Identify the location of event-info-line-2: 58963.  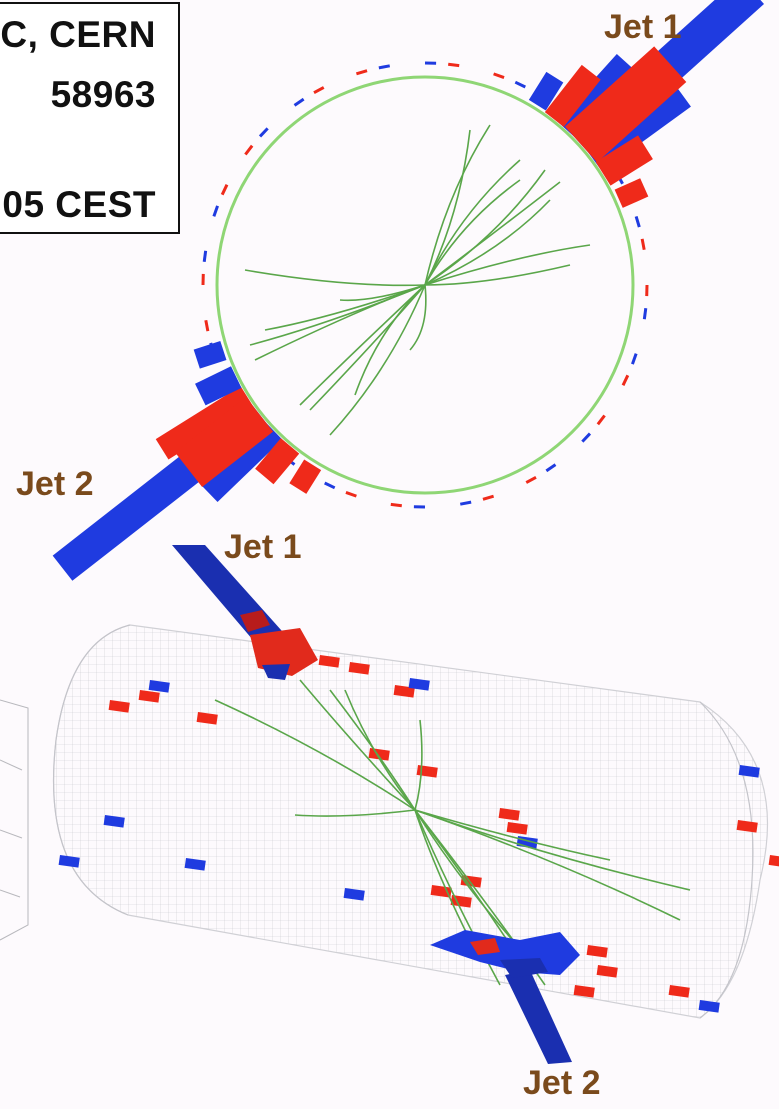
(103, 94).